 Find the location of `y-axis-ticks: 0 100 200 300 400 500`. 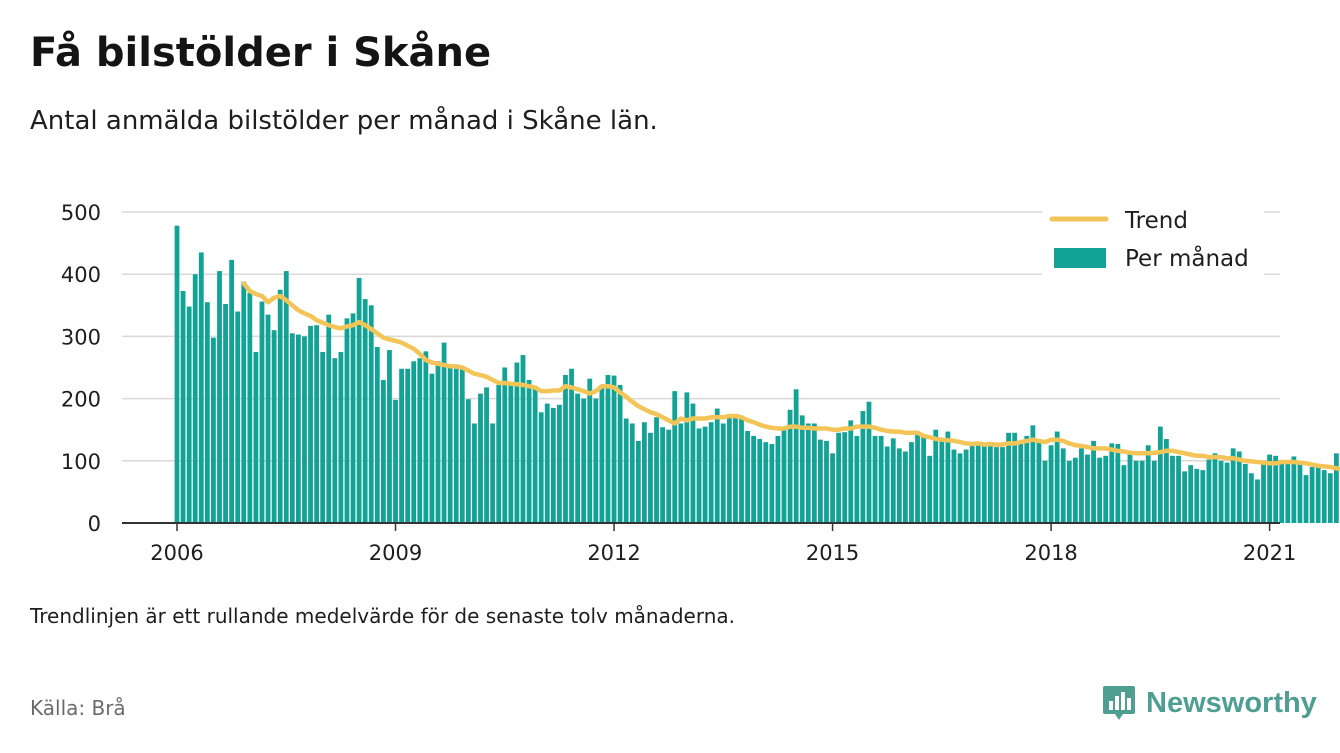

y-axis-ticks: 0 100 200 300 400 500 is located at coordinates (81, 368).